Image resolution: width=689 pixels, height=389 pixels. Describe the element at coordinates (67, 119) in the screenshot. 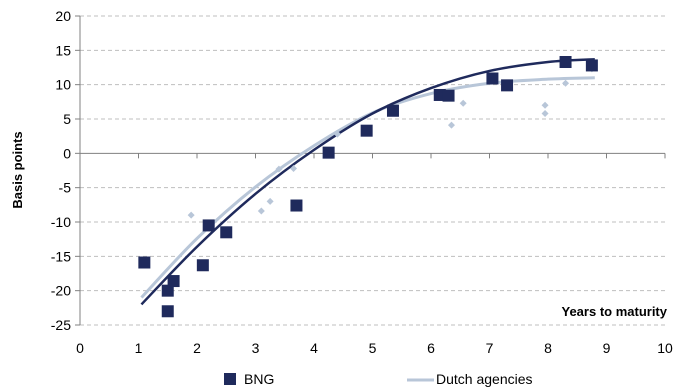

I see `y-tick-label: 5` at that location.